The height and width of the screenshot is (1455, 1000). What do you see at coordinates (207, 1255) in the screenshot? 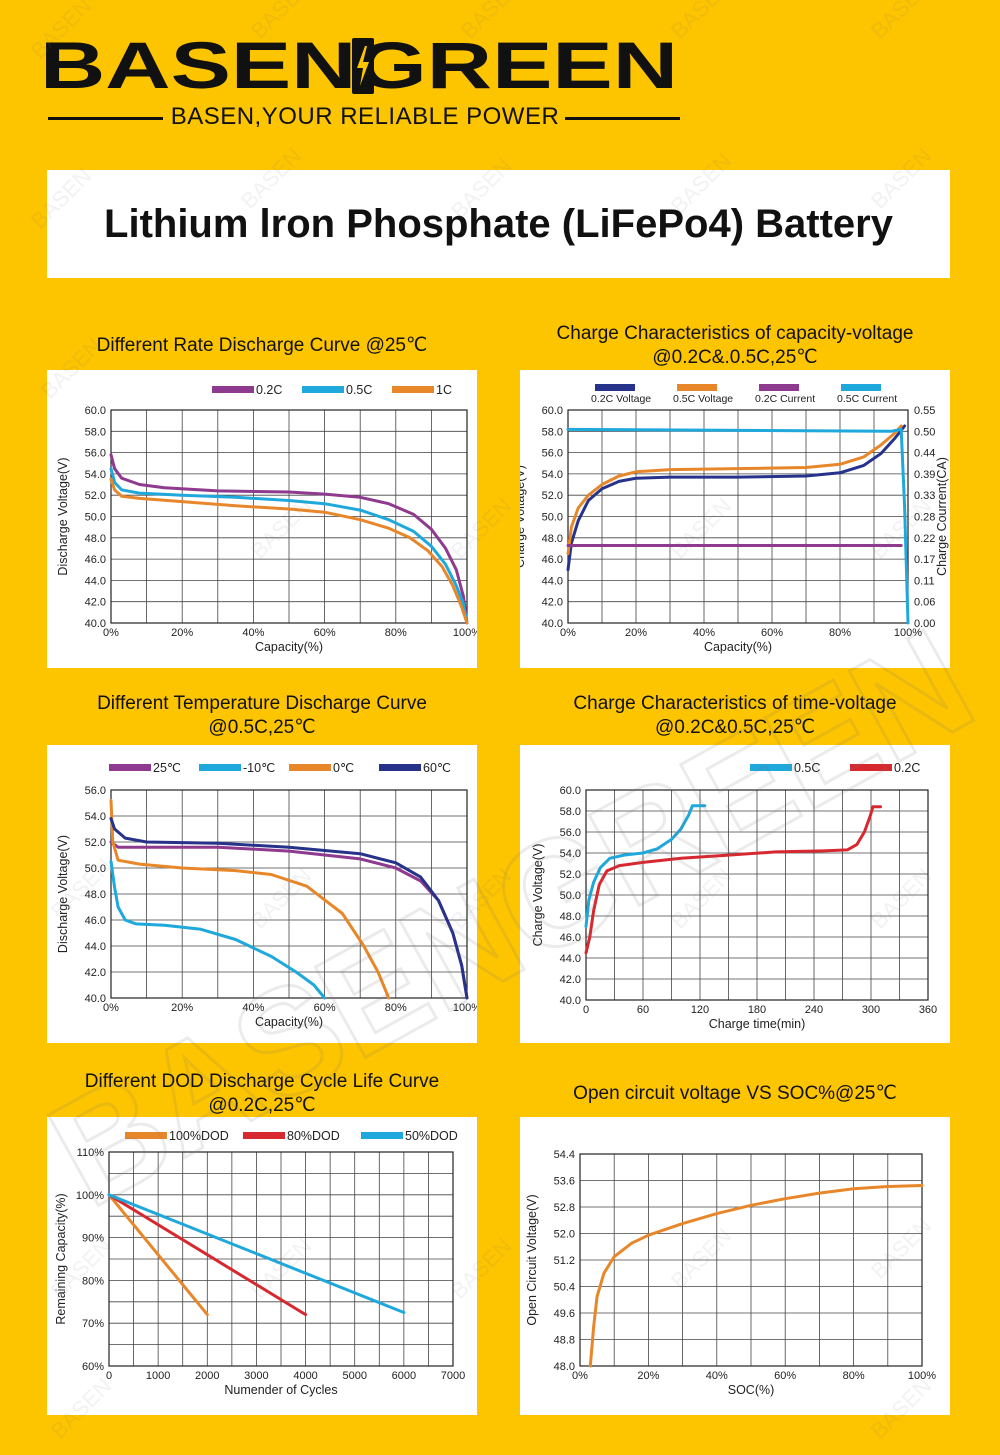
I see `series-line-80%DOD` at bounding box center [207, 1255].